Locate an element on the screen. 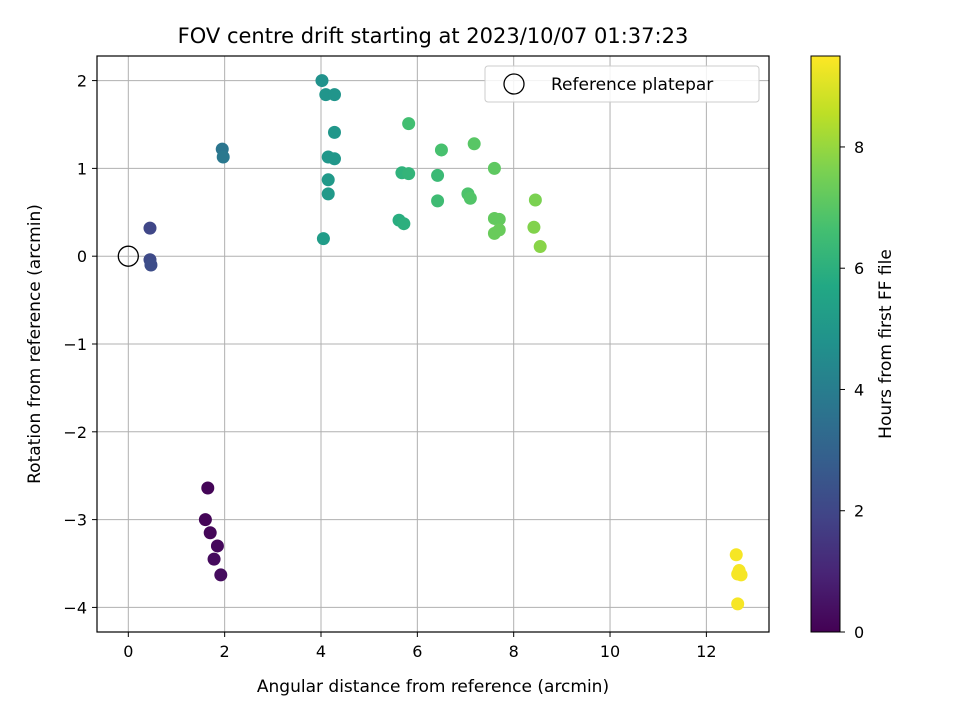 This screenshot has width=960, height=720. colorbar-tick-label: 2 is located at coordinates (859, 511).